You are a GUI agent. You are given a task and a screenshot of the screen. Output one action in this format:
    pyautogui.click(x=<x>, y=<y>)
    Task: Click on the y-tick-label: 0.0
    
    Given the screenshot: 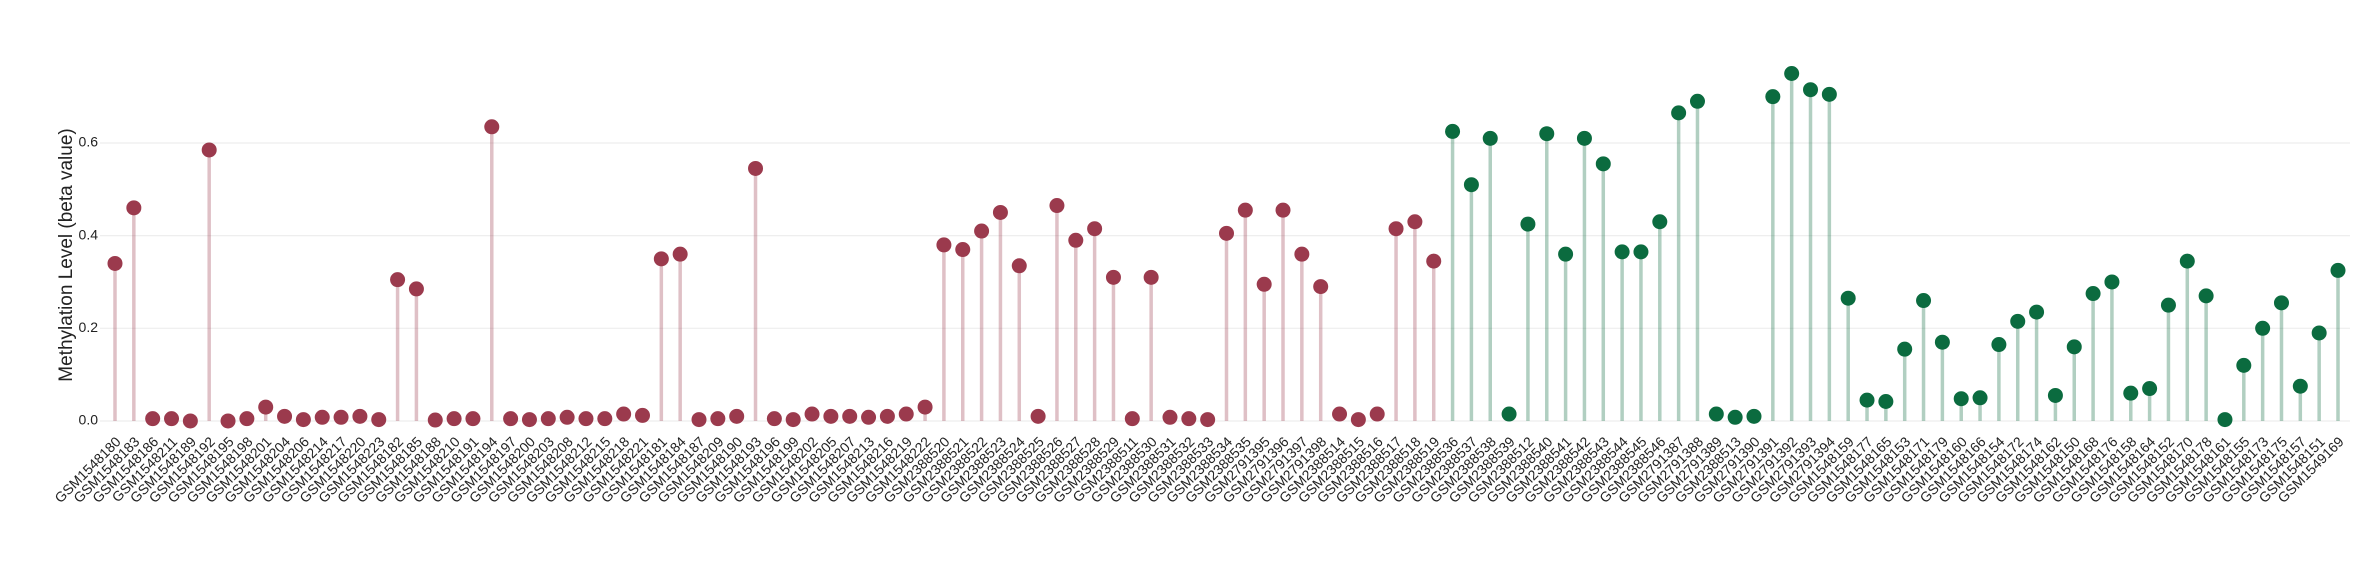 What is the action you would take?
    pyautogui.click(x=89, y=420)
    